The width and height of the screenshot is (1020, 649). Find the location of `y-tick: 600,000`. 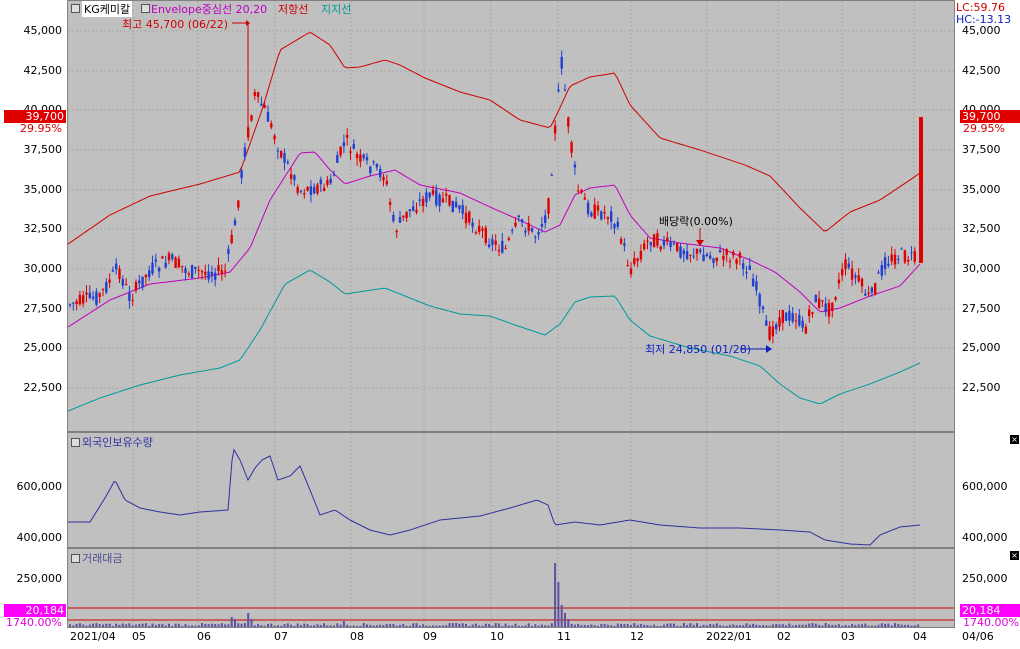

y-tick: 600,000 is located at coordinates (39, 486).